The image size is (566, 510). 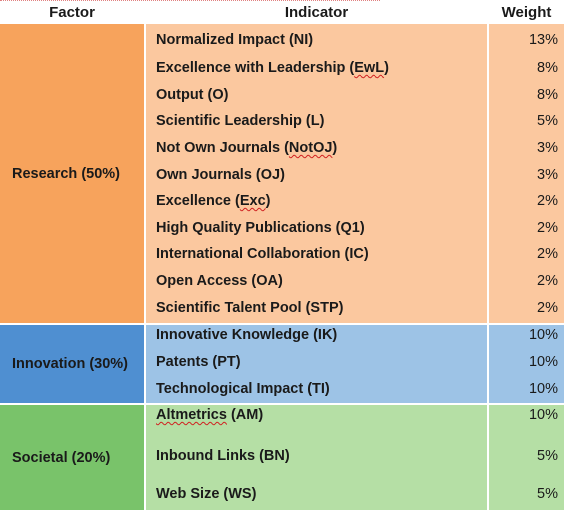 What do you see at coordinates (316, 457) in the screenshot?
I see `indicator-block-societal` at bounding box center [316, 457].